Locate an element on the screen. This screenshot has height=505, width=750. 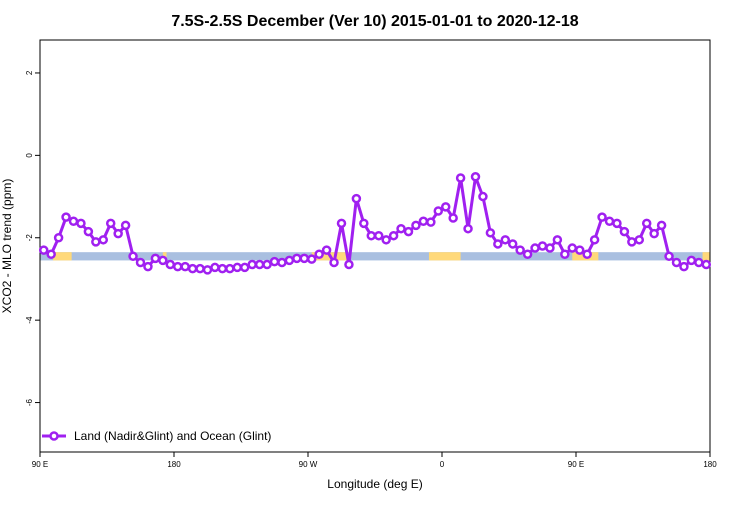
y-tick-label: -2 is located at coordinates (29, 238).